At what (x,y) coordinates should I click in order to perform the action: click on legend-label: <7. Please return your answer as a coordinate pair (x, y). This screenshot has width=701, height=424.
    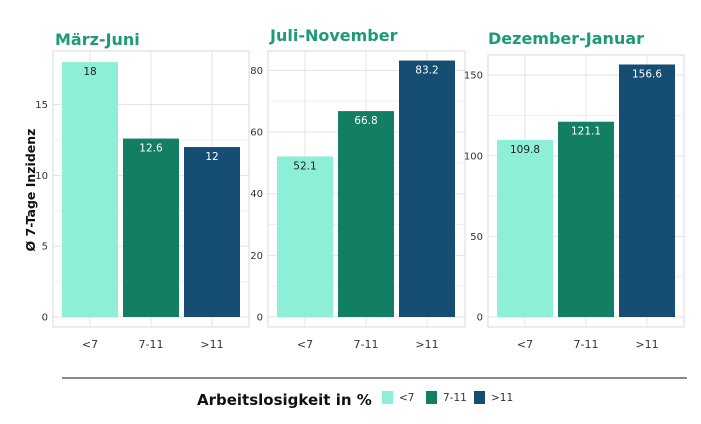
    Looking at the image, I should click on (406, 398).